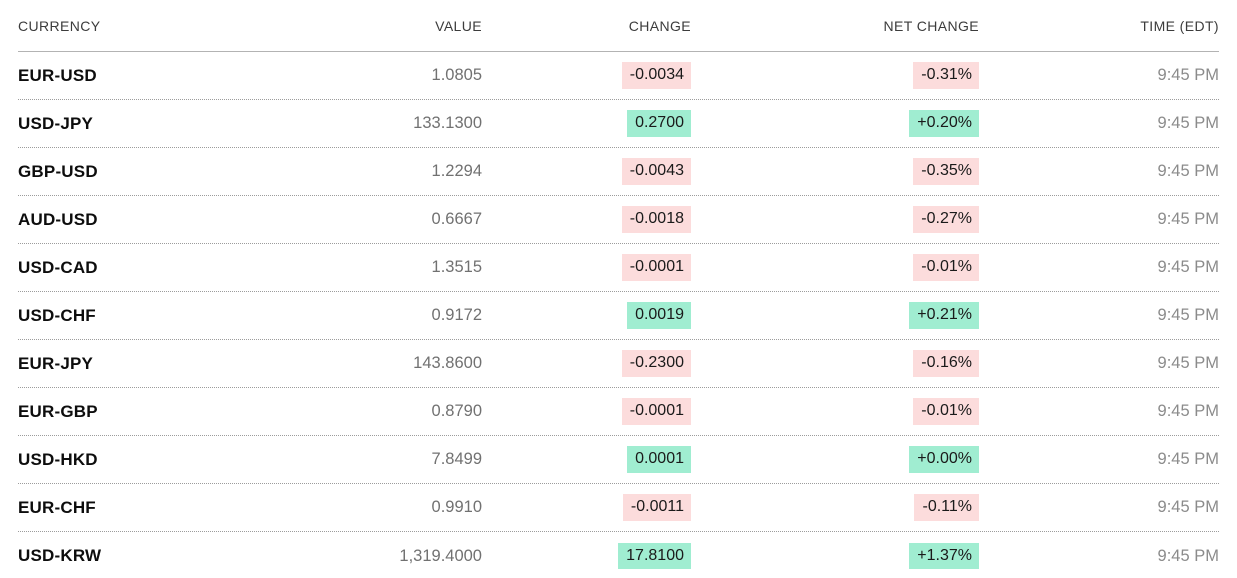 The width and height of the screenshot is (1237, 578). Describe the element at coordinates (586, 556) in the screenshot. I see `change-cell: 17.8100` at that location.